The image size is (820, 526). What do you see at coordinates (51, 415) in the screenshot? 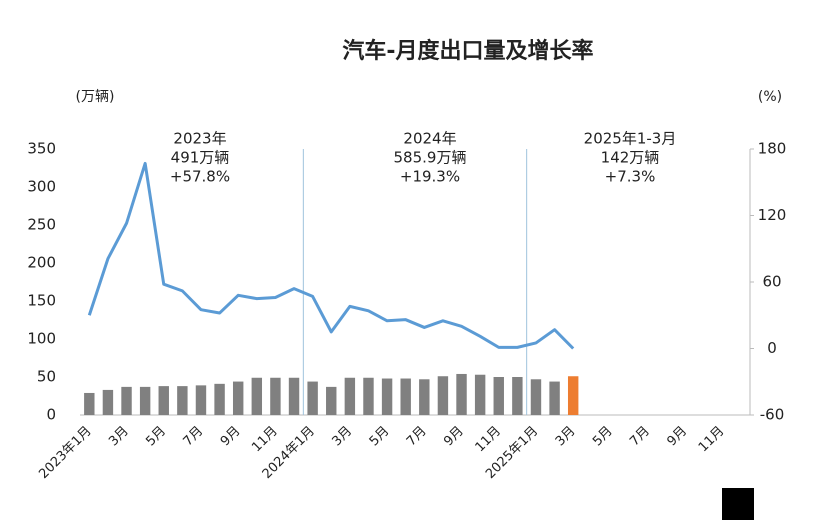
I see `y-tick-label: 0` at bounding box center [51, 415].